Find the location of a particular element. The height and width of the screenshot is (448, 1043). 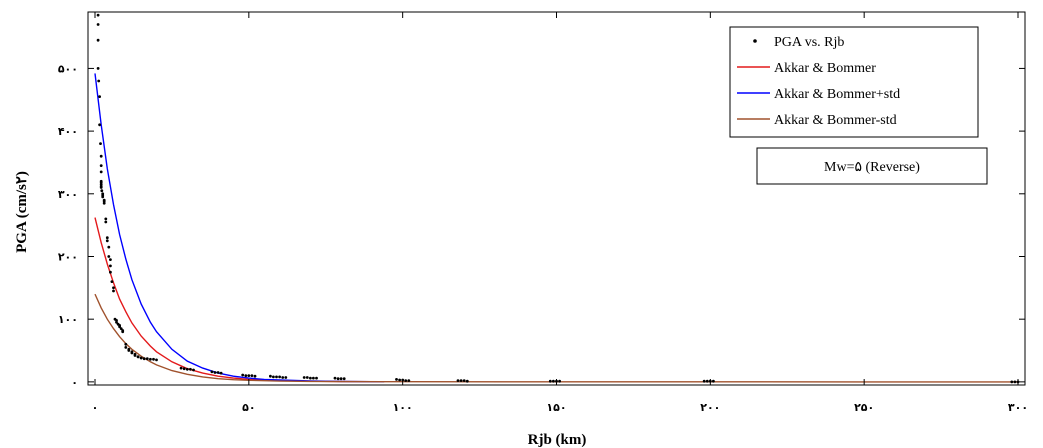

annotation-text: Mw=۵ (Reverse) is located at coordinates (872, 167).